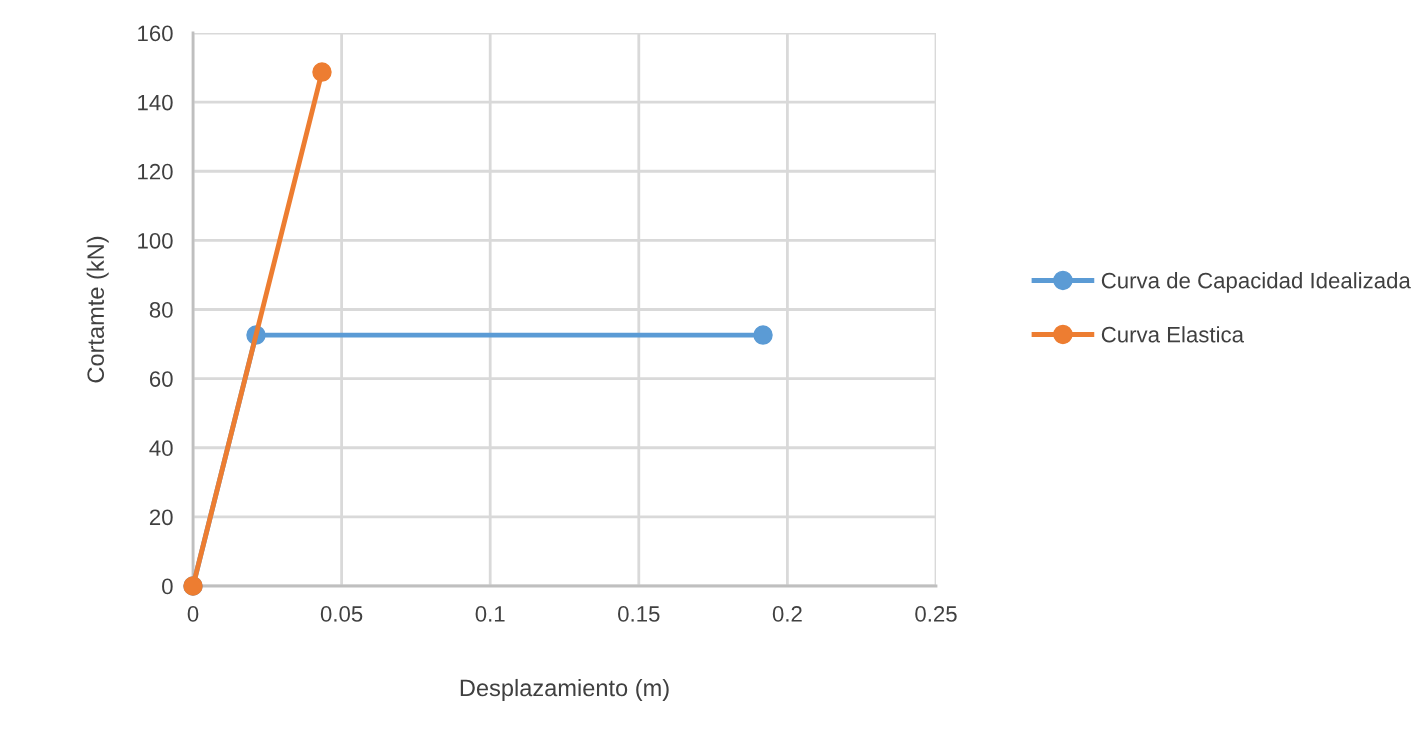 This screenshot has height=739, width=1423. Describe the element at coordinates (1172, 334) in the screenshot. I see `legend-label: Curva Elastica` at that location.